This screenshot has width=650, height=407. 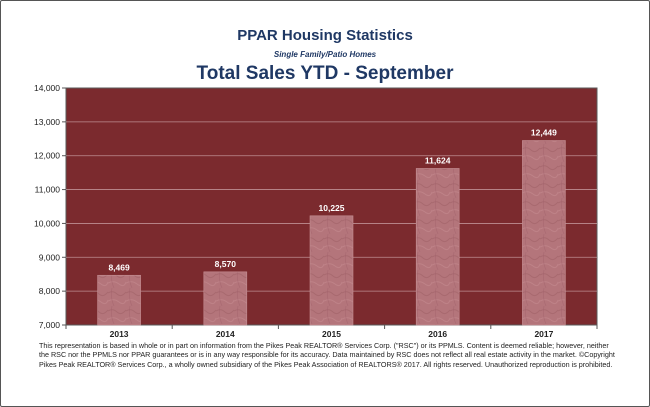 What do you see at coordinates (332, 208) in the screenshot?
I see `data-label: 10,225` at bounding box center [332, 208].